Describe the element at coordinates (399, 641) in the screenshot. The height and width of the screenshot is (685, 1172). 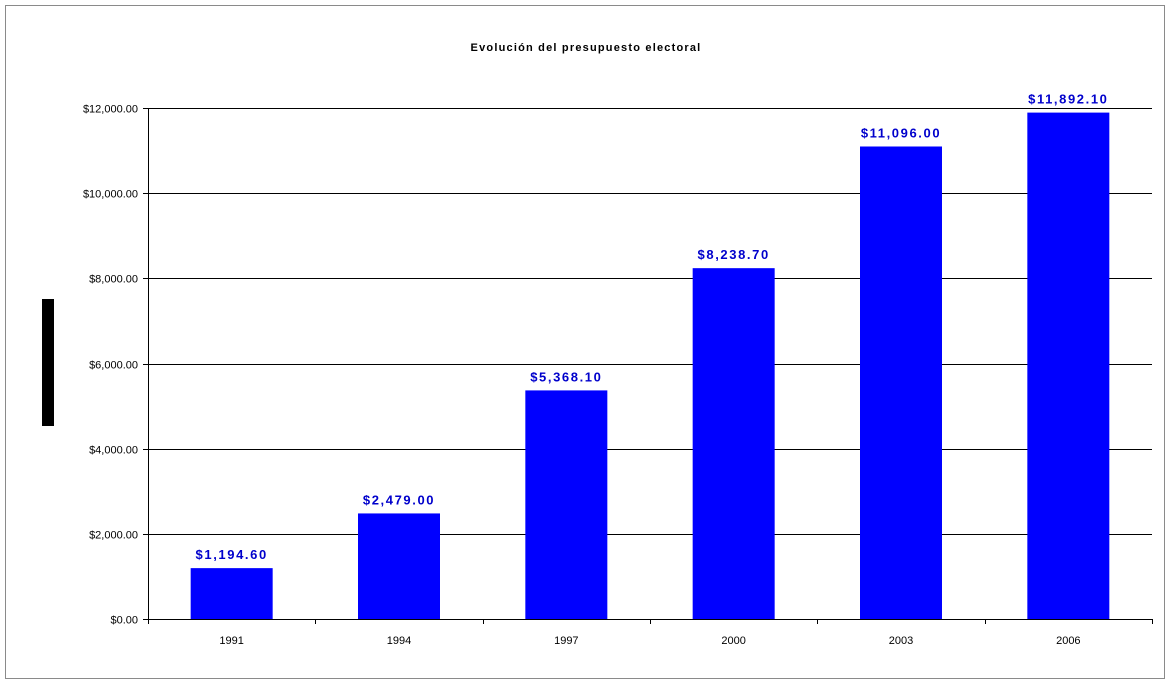
I see `x-tick-label-1994: 1994` at that location.